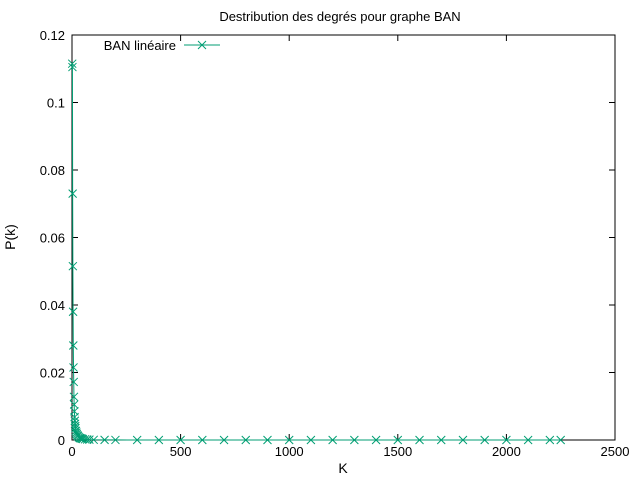 This screenshot has height=480, width=640. Describe the element at coordinates (397, 451) in the screenshot. I see `x-tick-label: 1500` at that location.